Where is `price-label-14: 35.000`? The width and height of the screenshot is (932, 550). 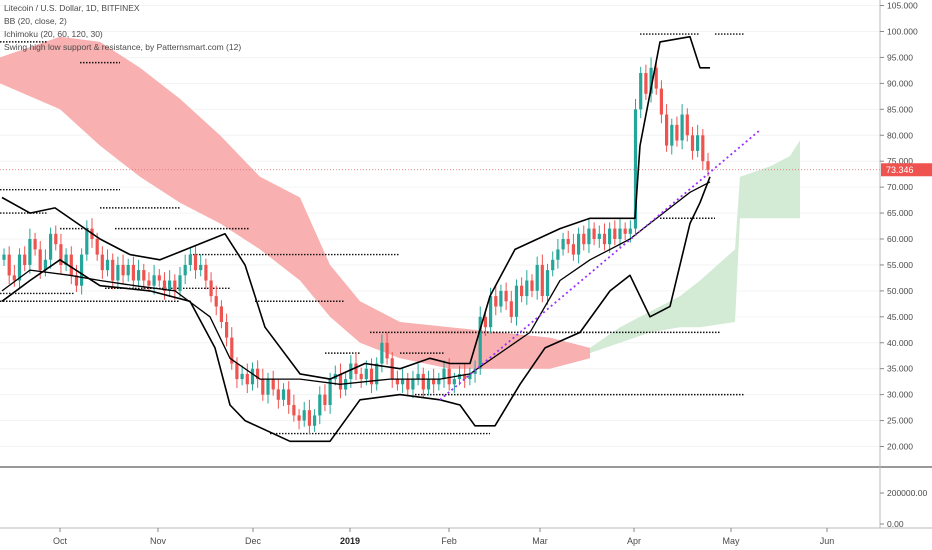 price-label-14: 35.000 is located at coordinates (900, 369).